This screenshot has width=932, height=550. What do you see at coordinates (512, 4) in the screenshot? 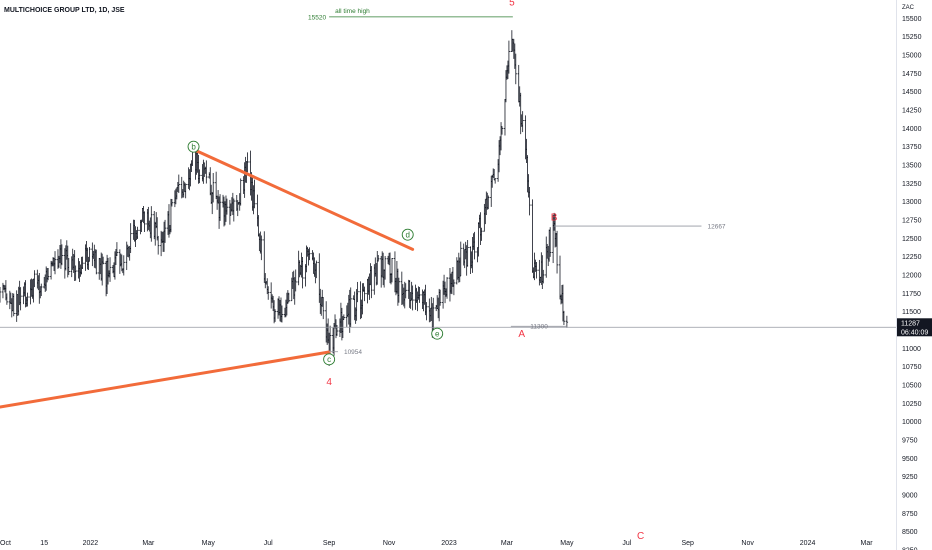
I see `wave-label-5: 5` at bounding box center [512, 4].